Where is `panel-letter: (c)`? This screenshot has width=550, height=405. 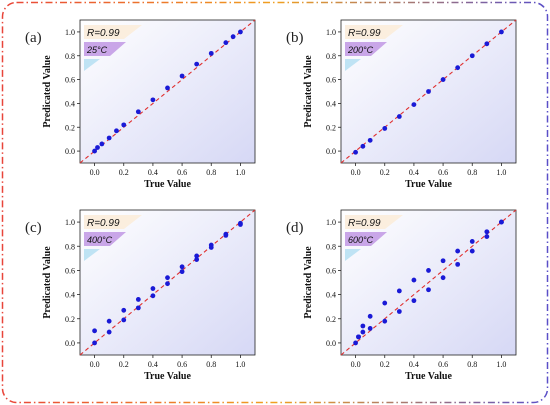
panel-letter: (c) is located at coordinates (33, 228).